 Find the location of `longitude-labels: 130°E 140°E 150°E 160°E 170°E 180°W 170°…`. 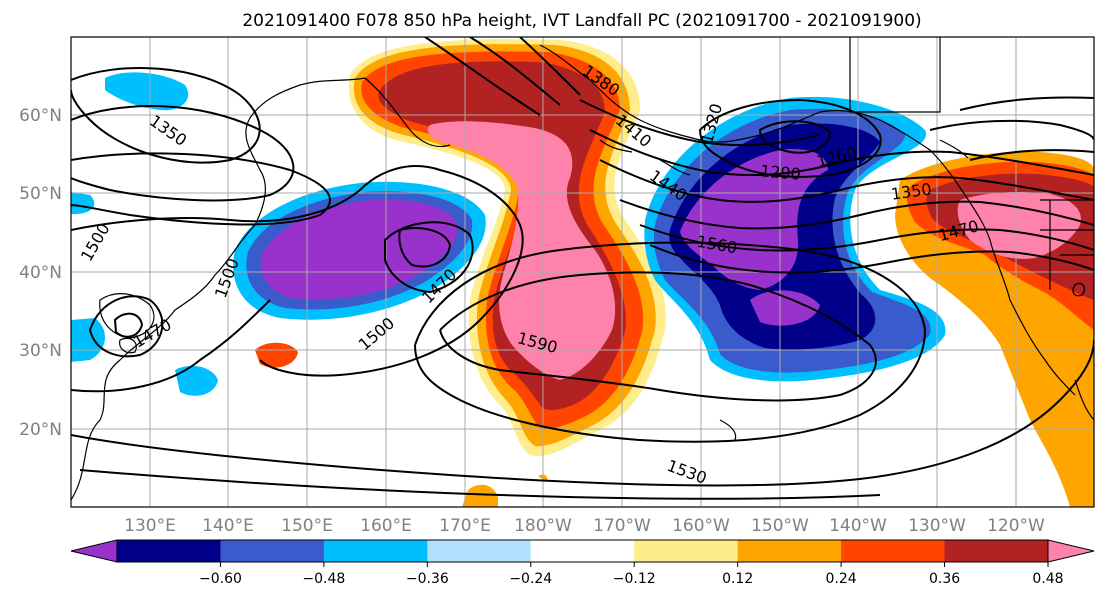

longitude-labels: 130°E 140°E 150°E 160°E 170°E 180°W 170°… is located at coordinates (584, 526).